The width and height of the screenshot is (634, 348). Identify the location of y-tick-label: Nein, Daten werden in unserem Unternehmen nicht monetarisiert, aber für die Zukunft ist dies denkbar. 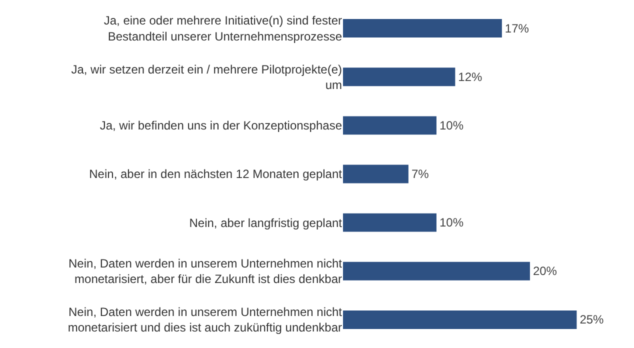
(205, 271).